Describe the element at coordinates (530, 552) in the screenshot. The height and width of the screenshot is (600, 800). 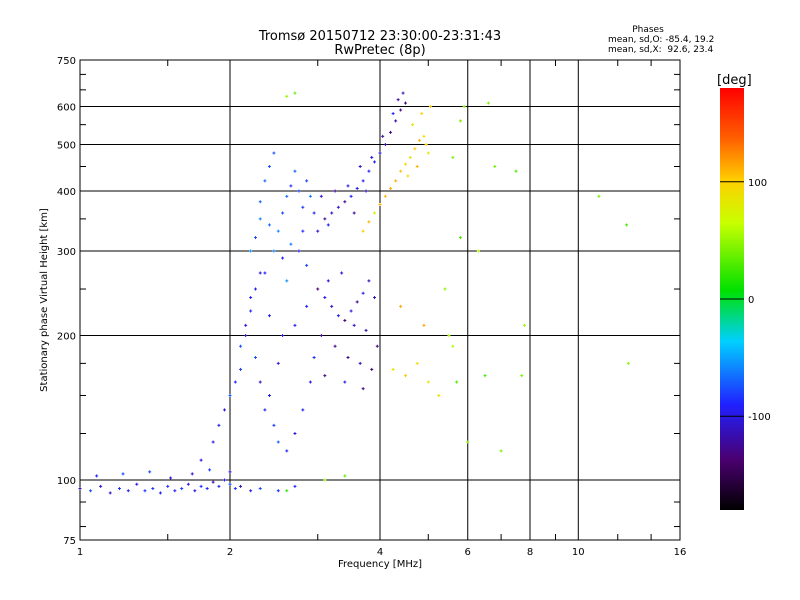
I see `x-tick-label: 8` at that location.